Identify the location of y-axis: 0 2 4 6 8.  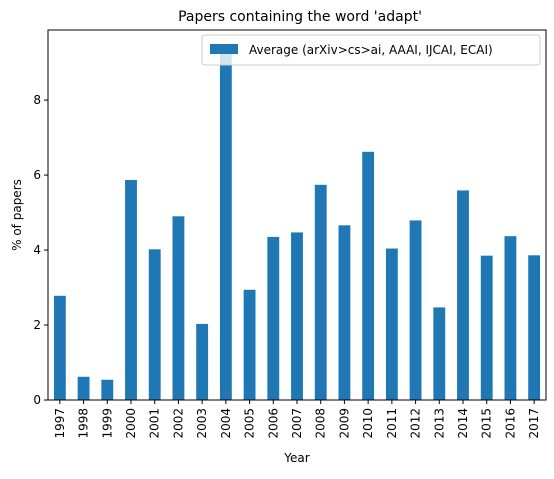
(40, 250).